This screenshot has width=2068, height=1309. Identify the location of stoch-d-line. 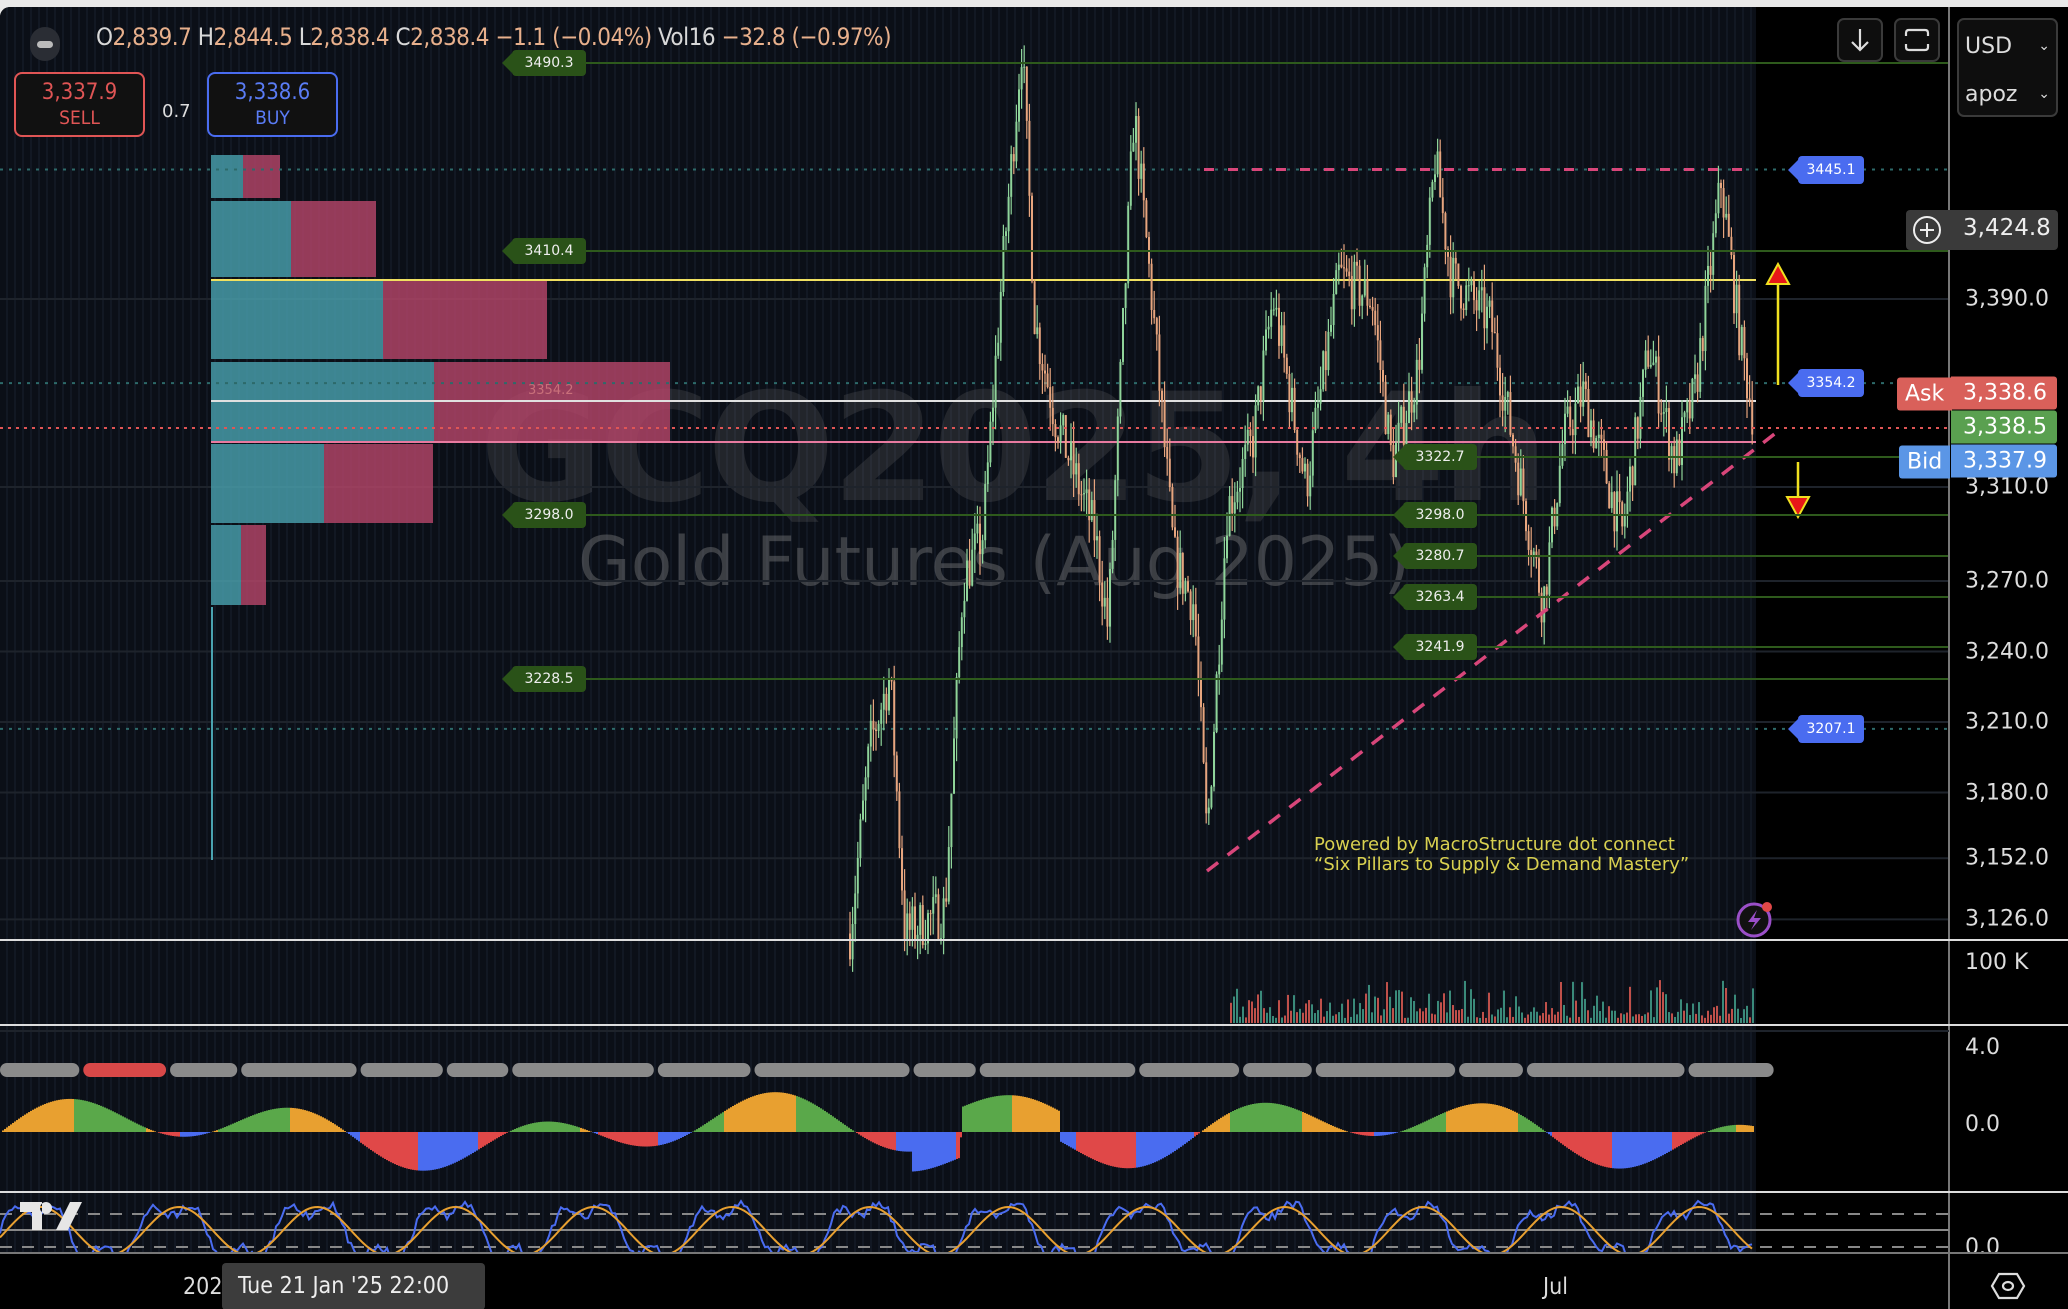
(876, 1228).